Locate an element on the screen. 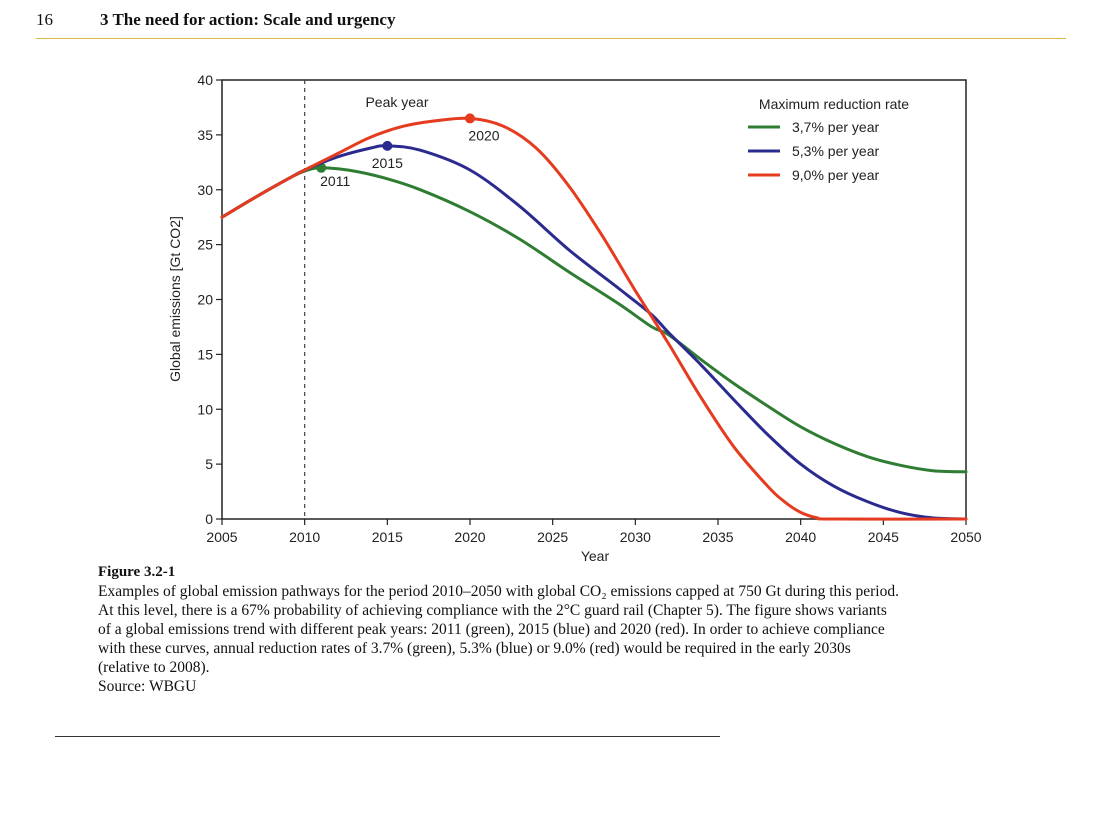 This screenshot has width=1102, height=827. y-tick-label: 15 is located at coordinates (205, 354).